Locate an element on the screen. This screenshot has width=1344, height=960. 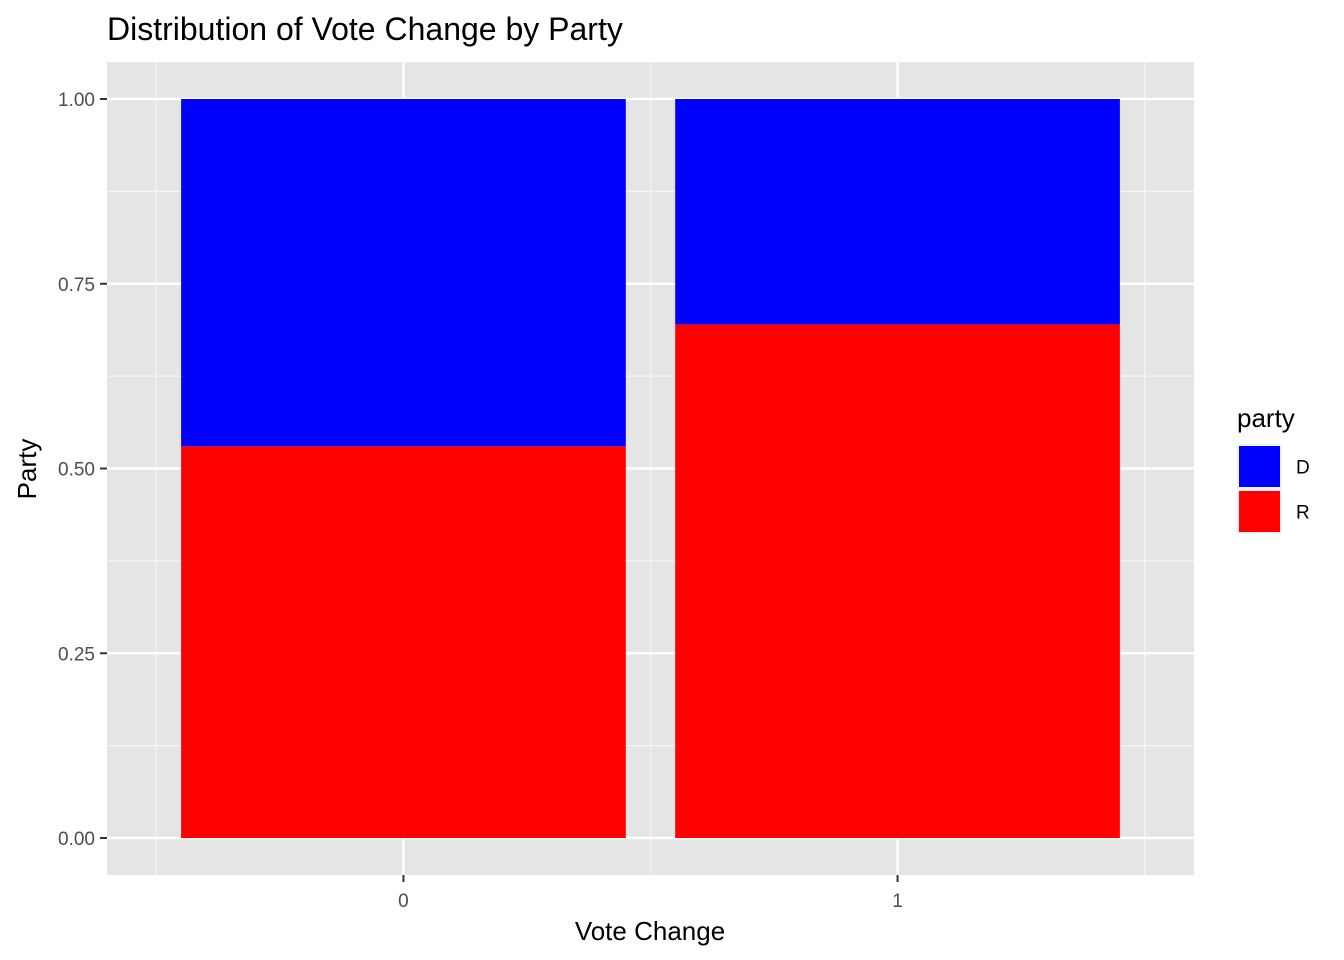
y-tick-label: 0.75 is located at coordinates (76, 285).